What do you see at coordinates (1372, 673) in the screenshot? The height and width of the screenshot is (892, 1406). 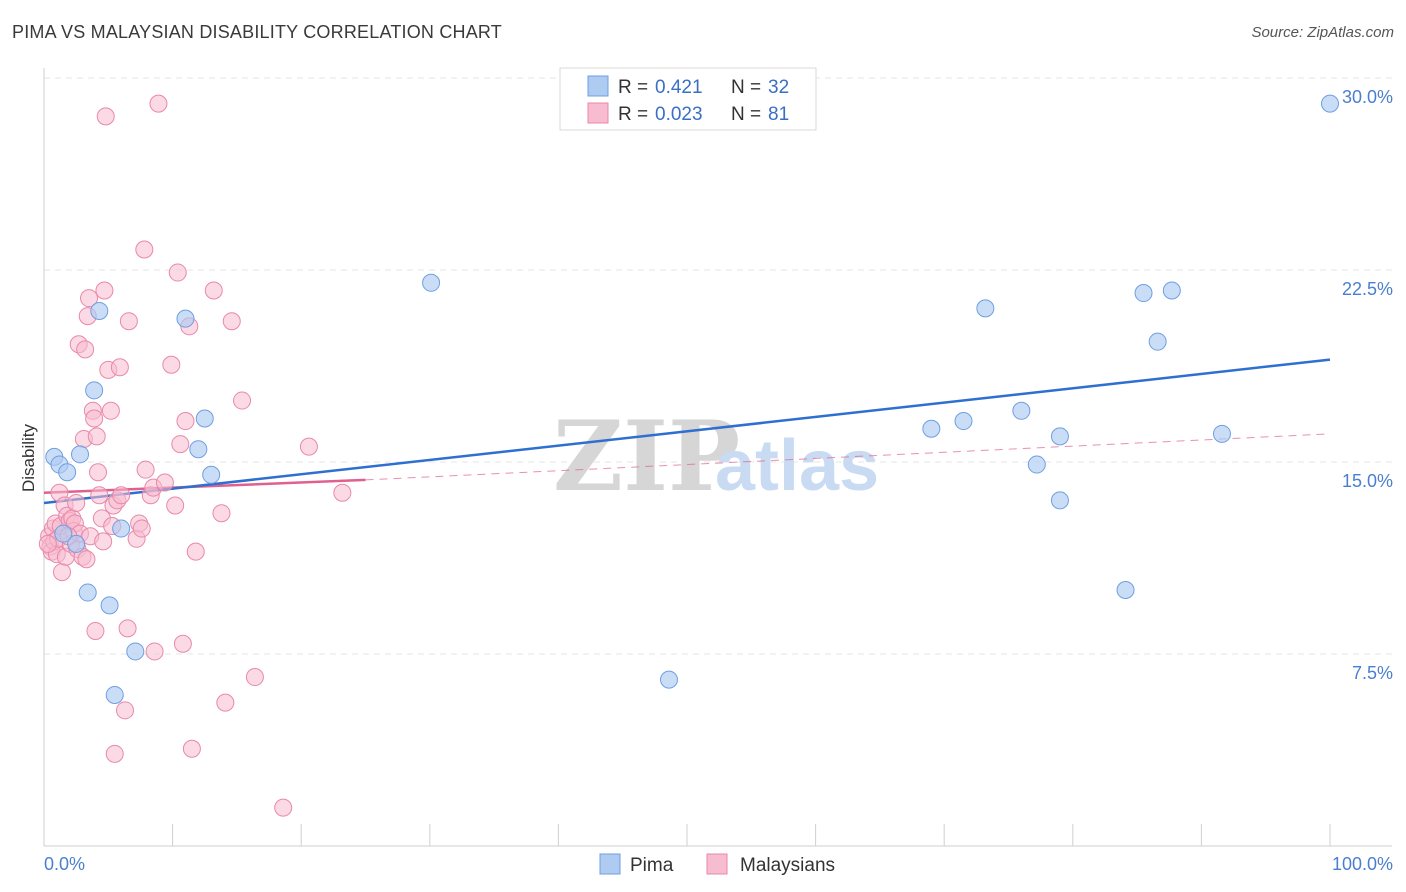 I see `y-tick-label-0: 7.5%` at bounding box center [1372, 673].